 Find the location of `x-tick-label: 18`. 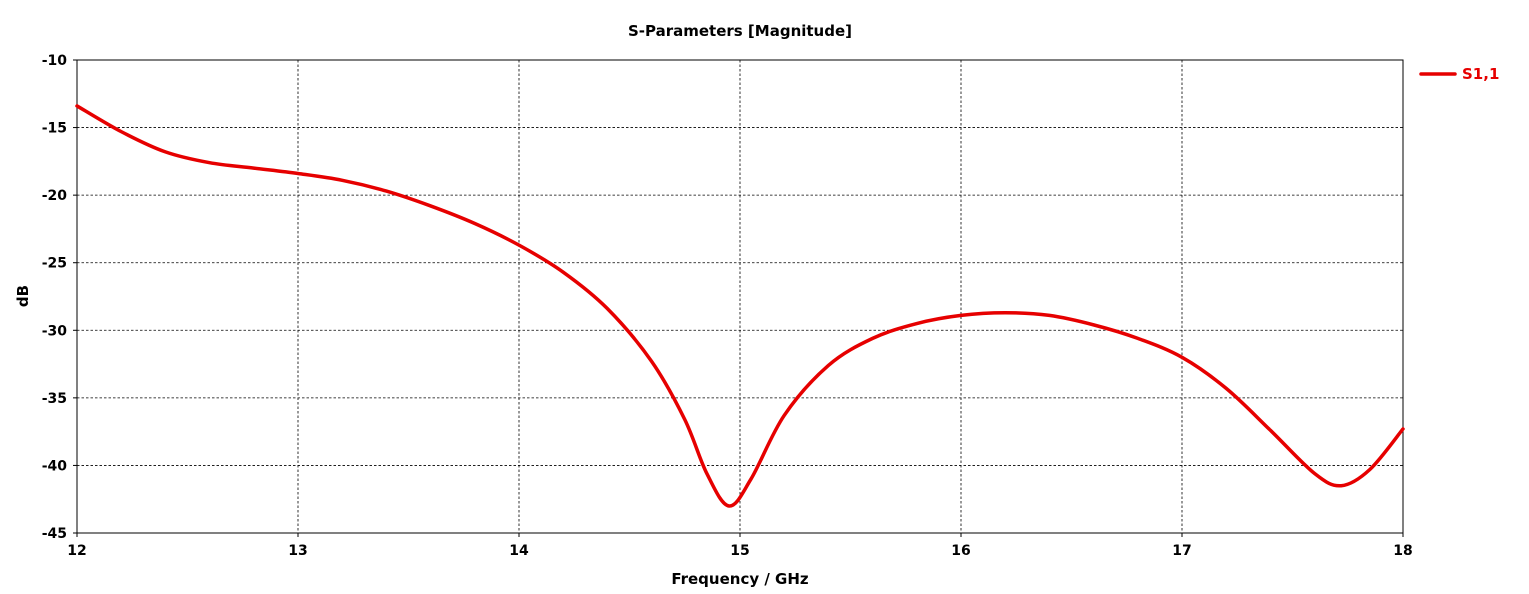

x-tick-label: 18 is located at coordinates (1402, 551).